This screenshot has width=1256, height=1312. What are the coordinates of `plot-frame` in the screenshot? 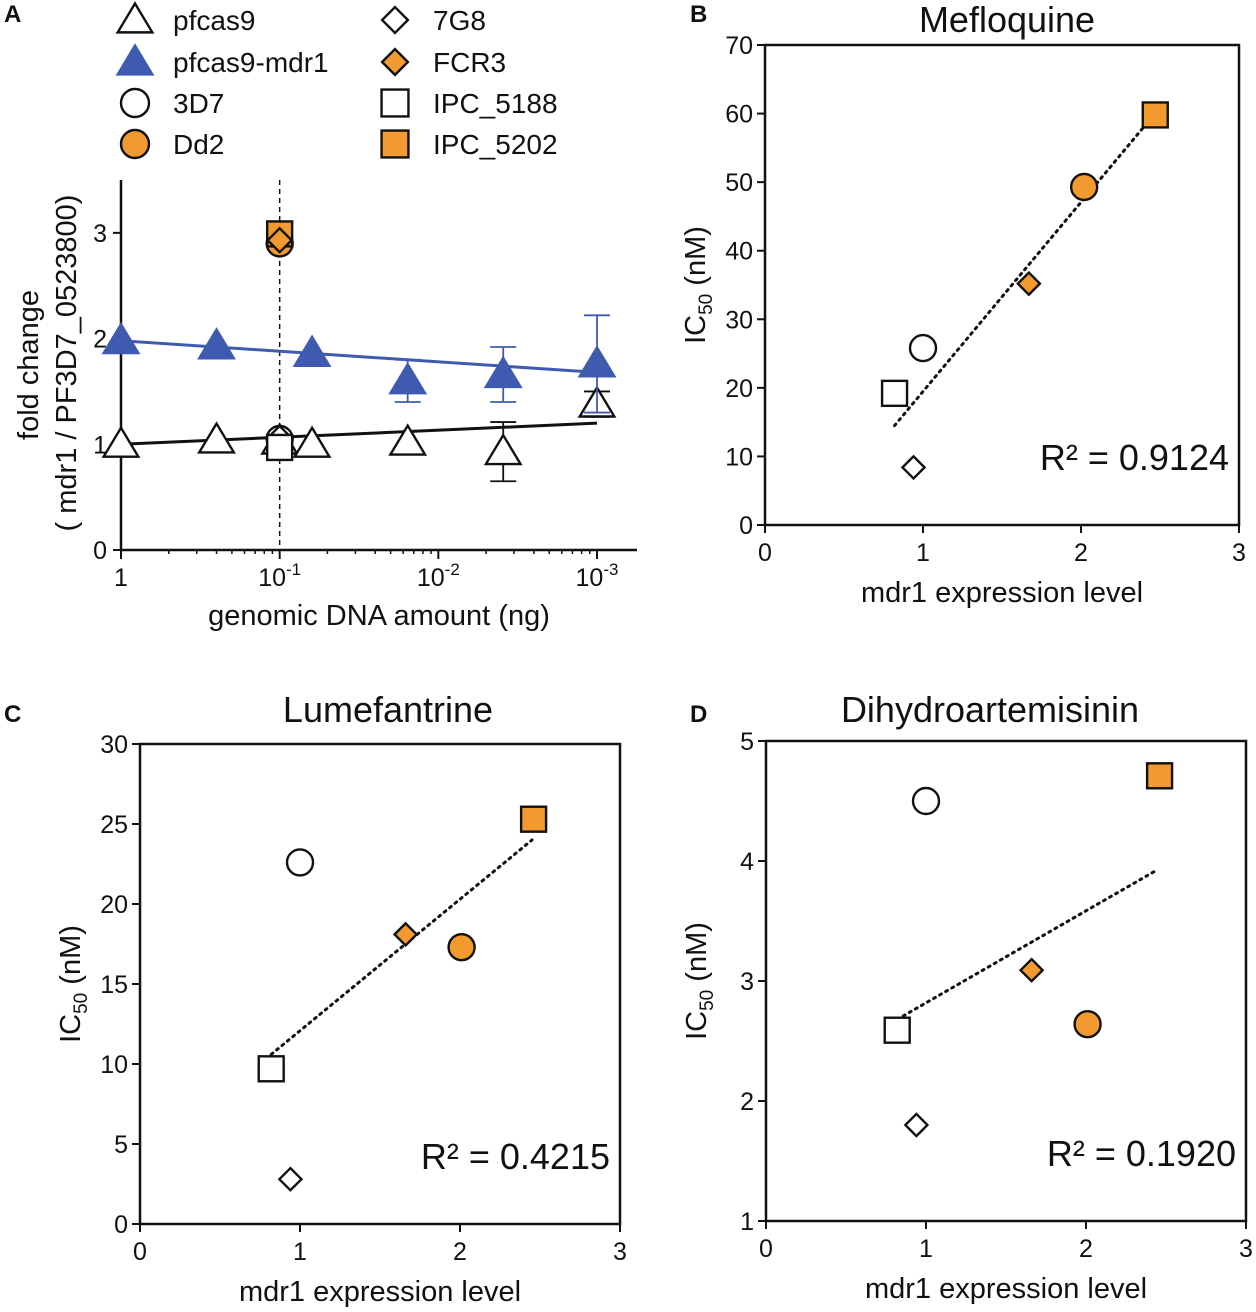 It's located at (1002, 285).